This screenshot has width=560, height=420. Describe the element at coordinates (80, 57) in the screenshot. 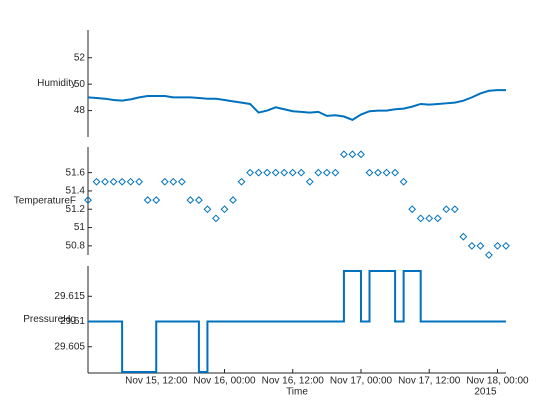

I see `y-tick-label: 52` at that location.